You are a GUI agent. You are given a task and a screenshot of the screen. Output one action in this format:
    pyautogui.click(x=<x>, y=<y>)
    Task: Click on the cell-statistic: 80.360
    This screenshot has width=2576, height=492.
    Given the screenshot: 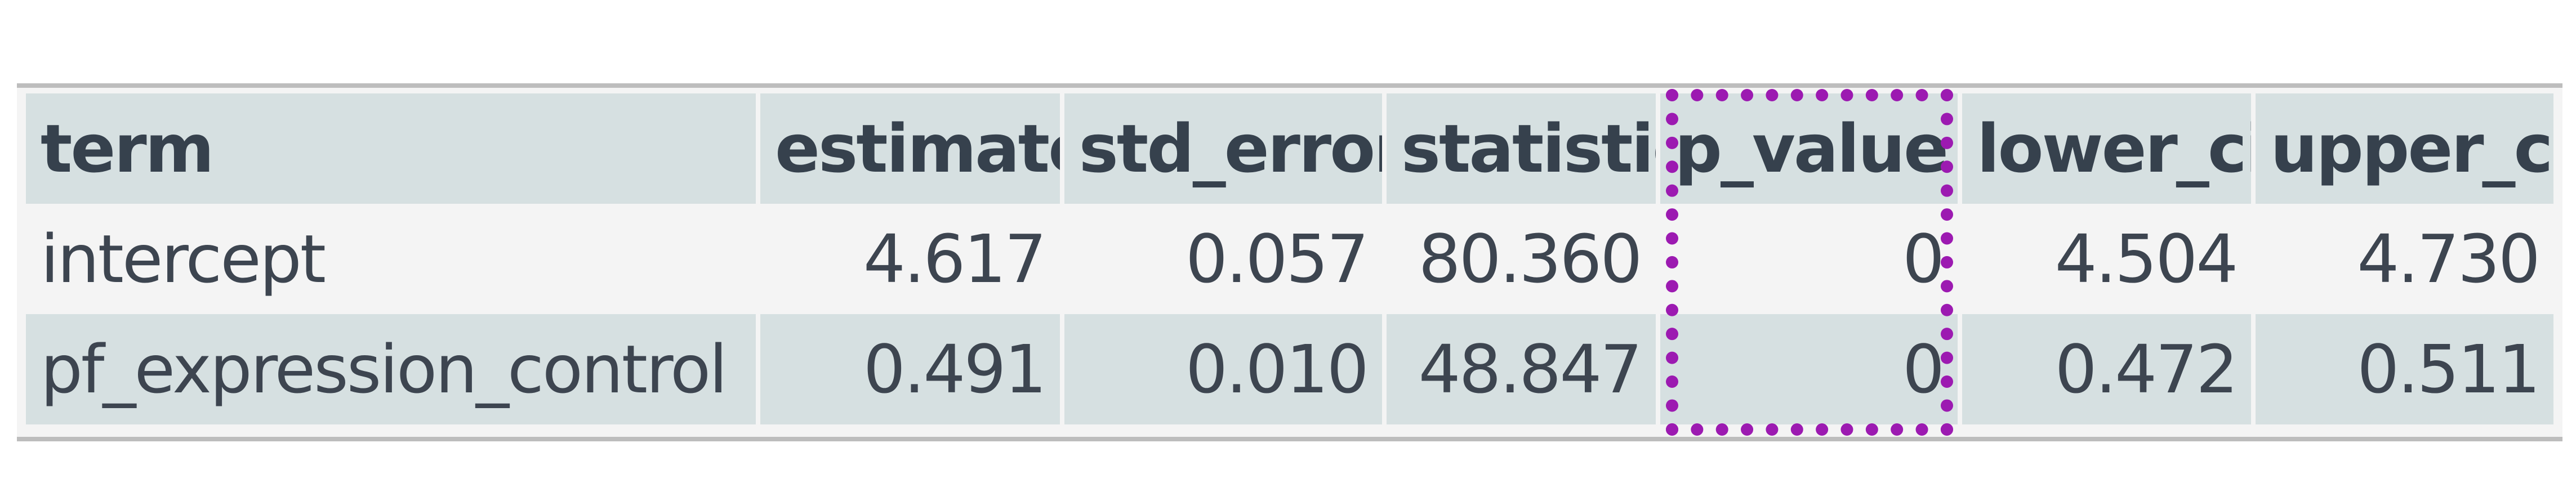 What is the action you would take?
    pyautogui.click(x=1521, y=259)
    